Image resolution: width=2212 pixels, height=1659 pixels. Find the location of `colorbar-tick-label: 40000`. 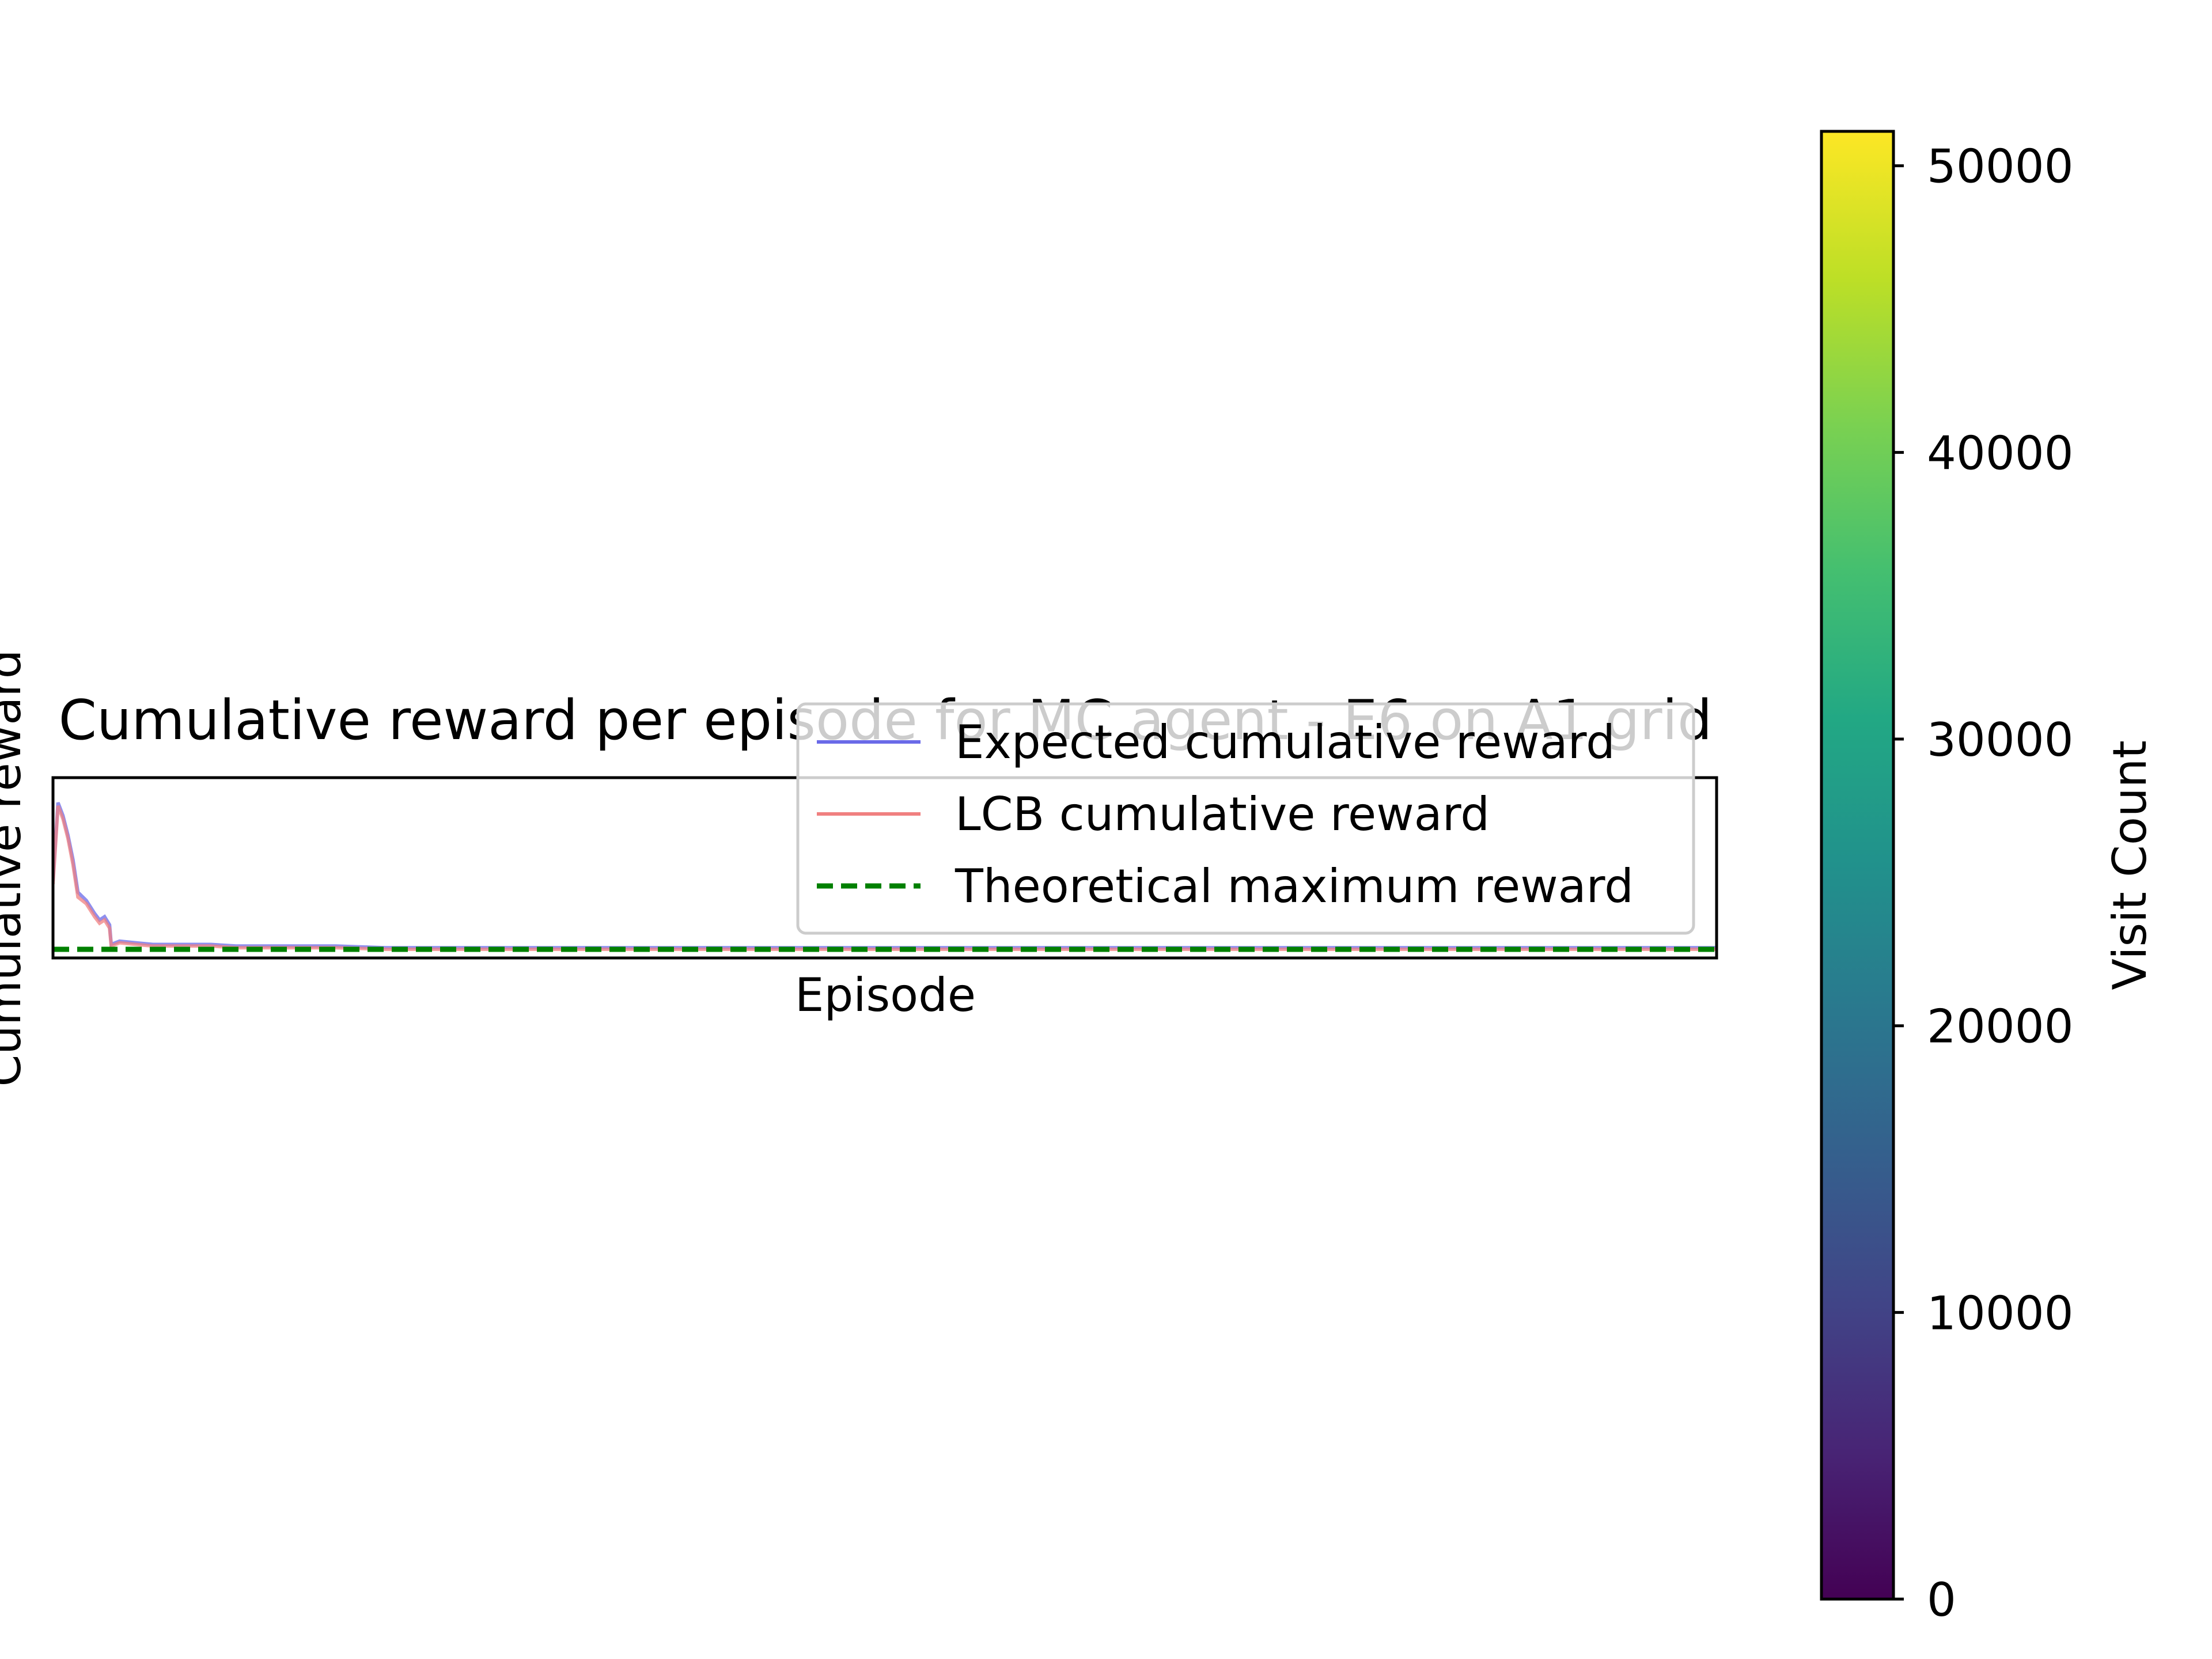

colorbar-tick-label: 40000 is located at coordinates (2000, 453).